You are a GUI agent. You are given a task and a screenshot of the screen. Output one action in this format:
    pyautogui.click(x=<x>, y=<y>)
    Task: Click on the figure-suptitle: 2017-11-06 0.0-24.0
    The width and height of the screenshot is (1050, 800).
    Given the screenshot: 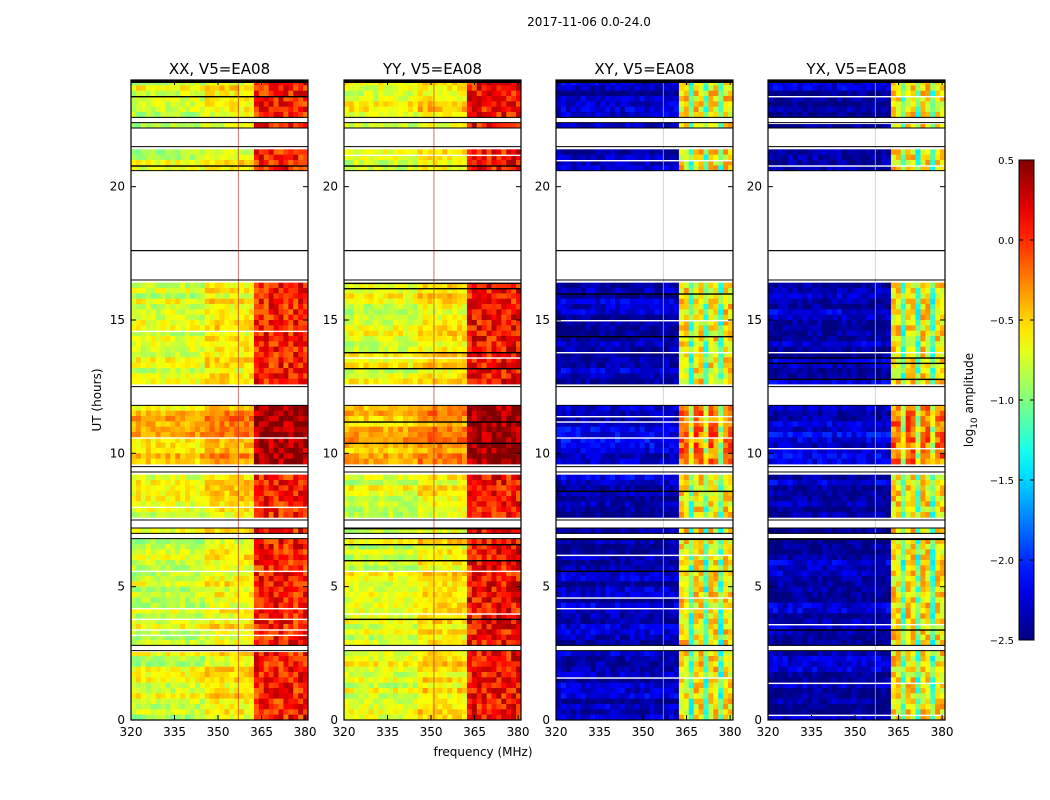 What is the action you would take?
    pyautogui.click(x=589, y=22)
    